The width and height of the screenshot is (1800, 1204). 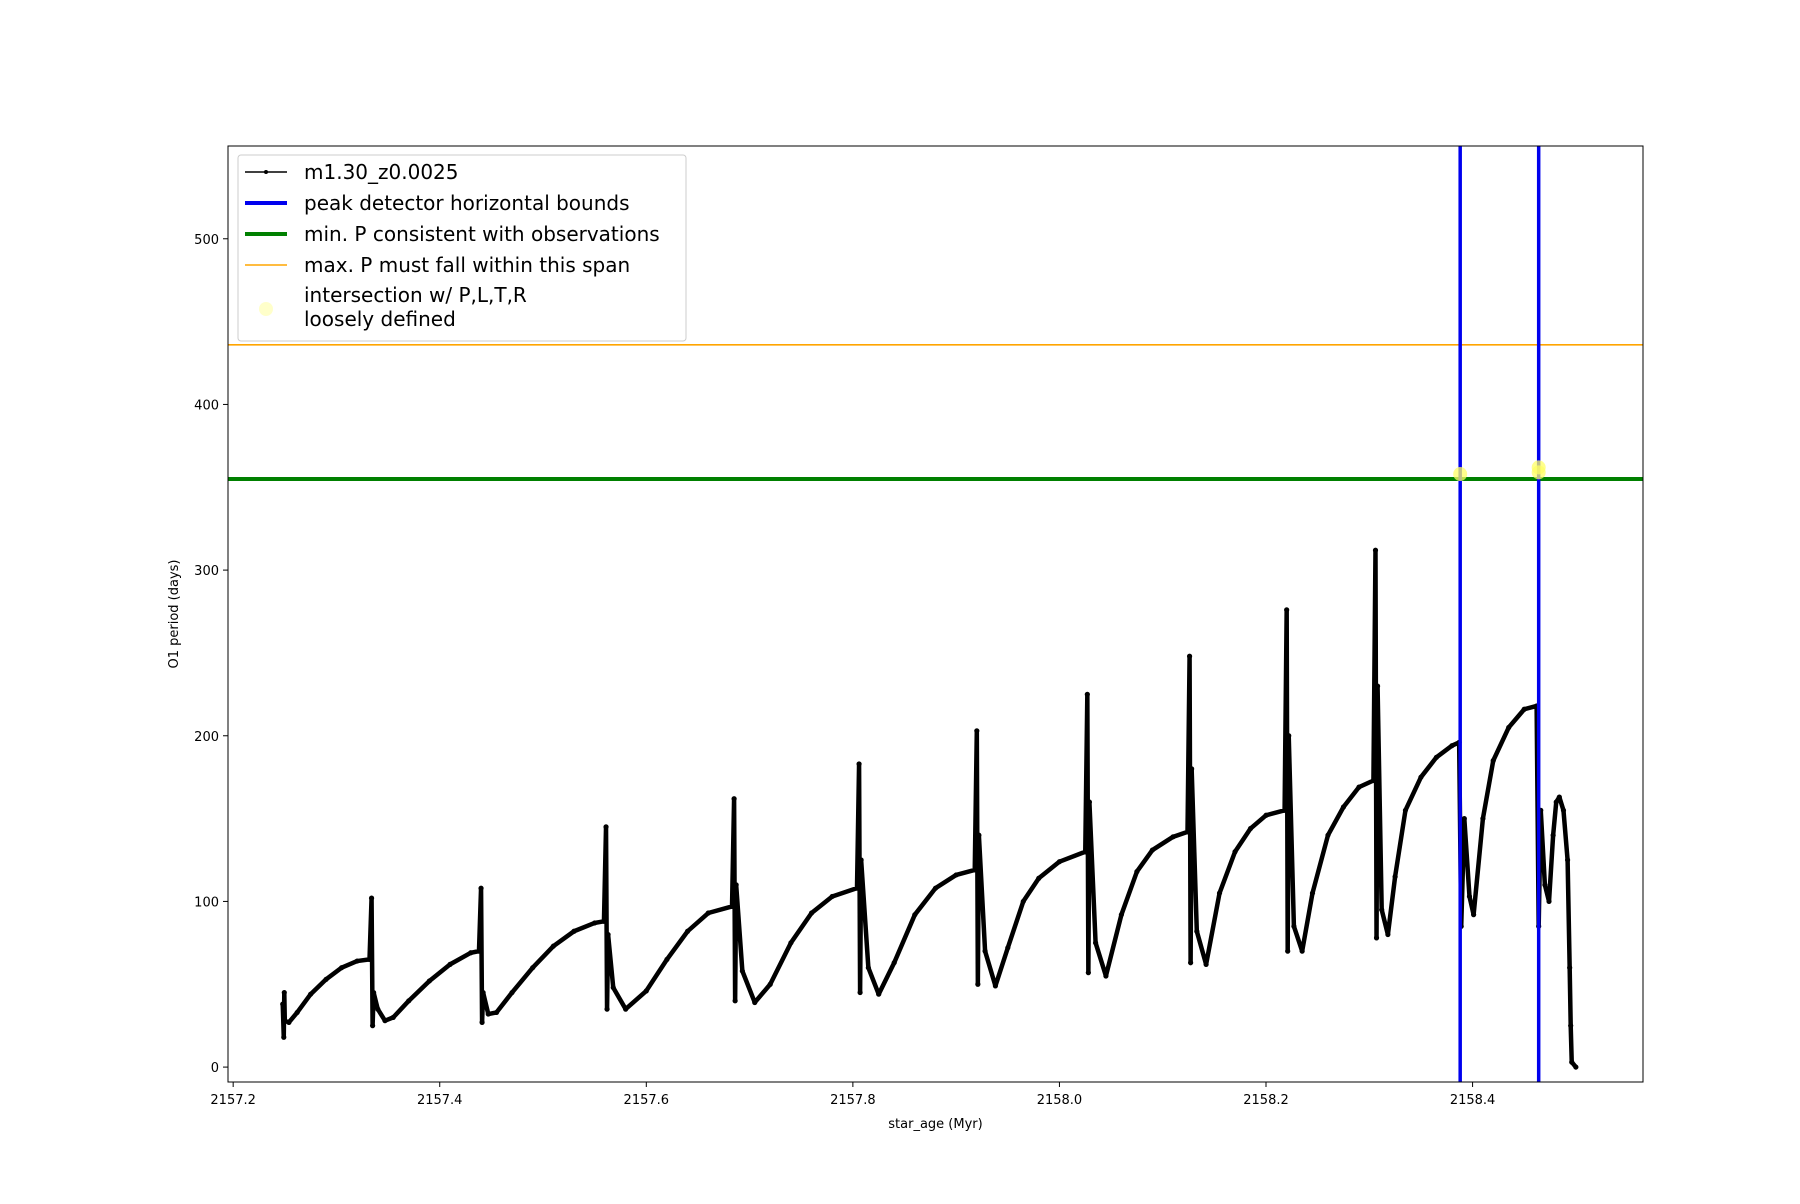 What do you see at coordinates (415, 295) in the screenshot?
I see `legend-label-intersection-line1: intersection w/ P,L,T,R` at bounding box center [415, 295].